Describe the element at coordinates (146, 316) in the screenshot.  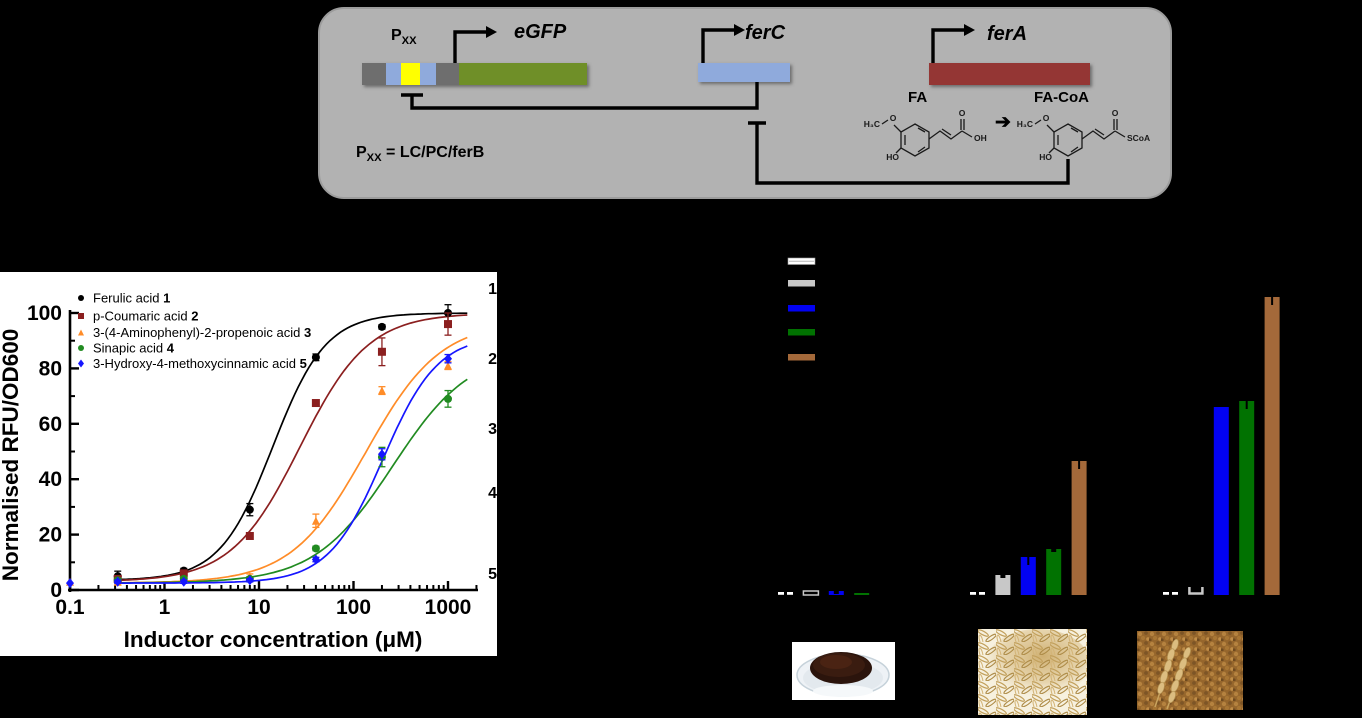
I see `legend-label-2: p-Coumaric acid 2` at that location.